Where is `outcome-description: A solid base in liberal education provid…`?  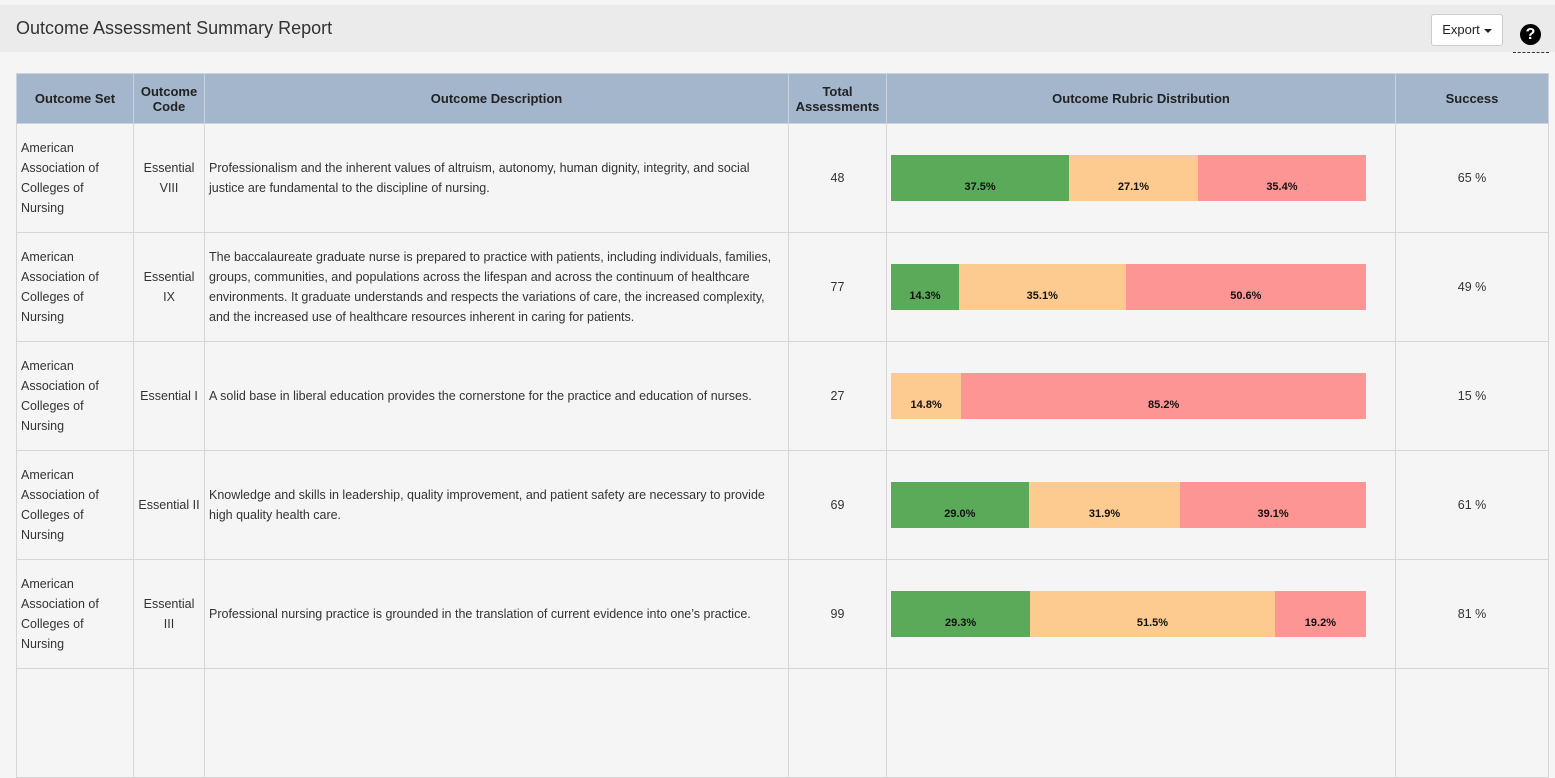 outcome-description: A solid base in liberal education provid… is located at coordinates (496, 396).